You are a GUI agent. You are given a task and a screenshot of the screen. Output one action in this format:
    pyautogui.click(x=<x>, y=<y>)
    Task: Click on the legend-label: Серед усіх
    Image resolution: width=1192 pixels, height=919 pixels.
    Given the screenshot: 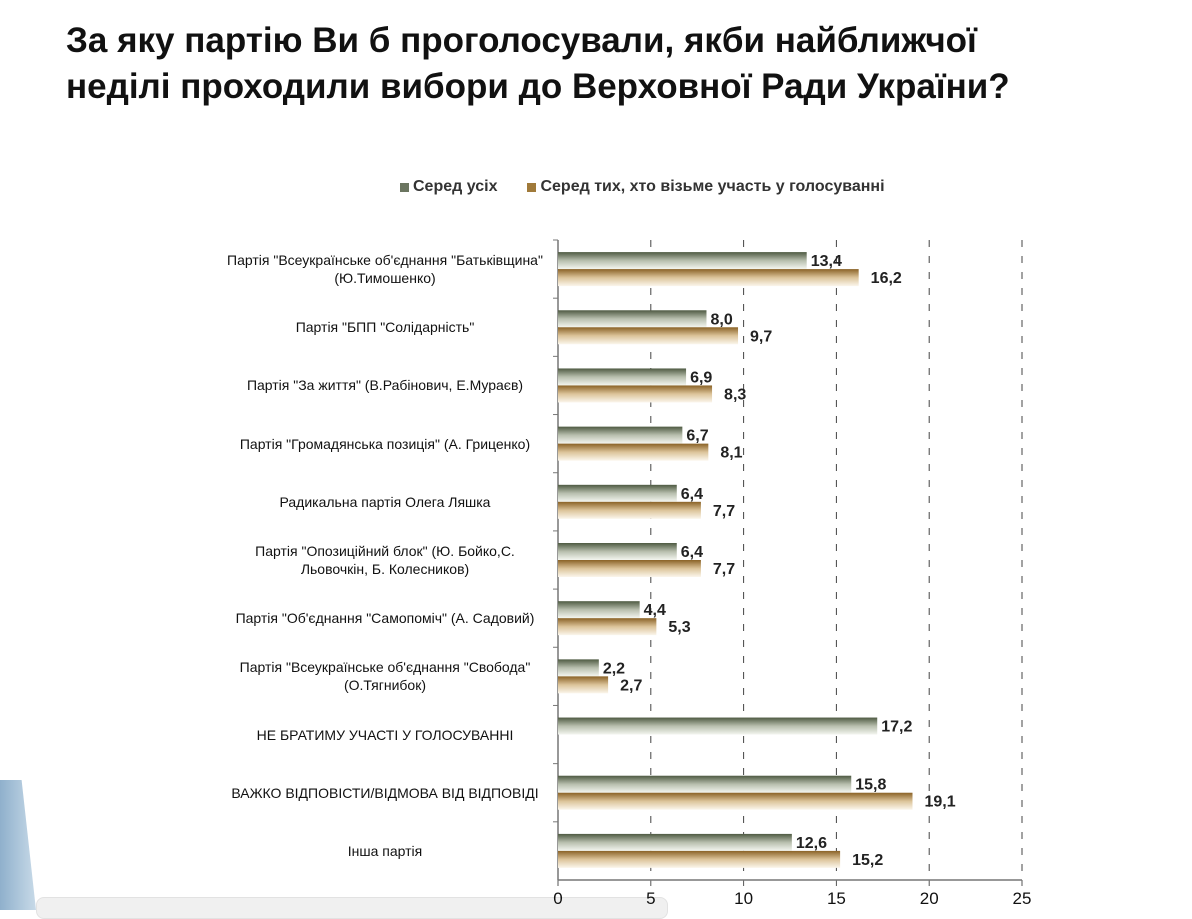 What is the action you would take?
    pyautogui.click(x=455, y=186)
    